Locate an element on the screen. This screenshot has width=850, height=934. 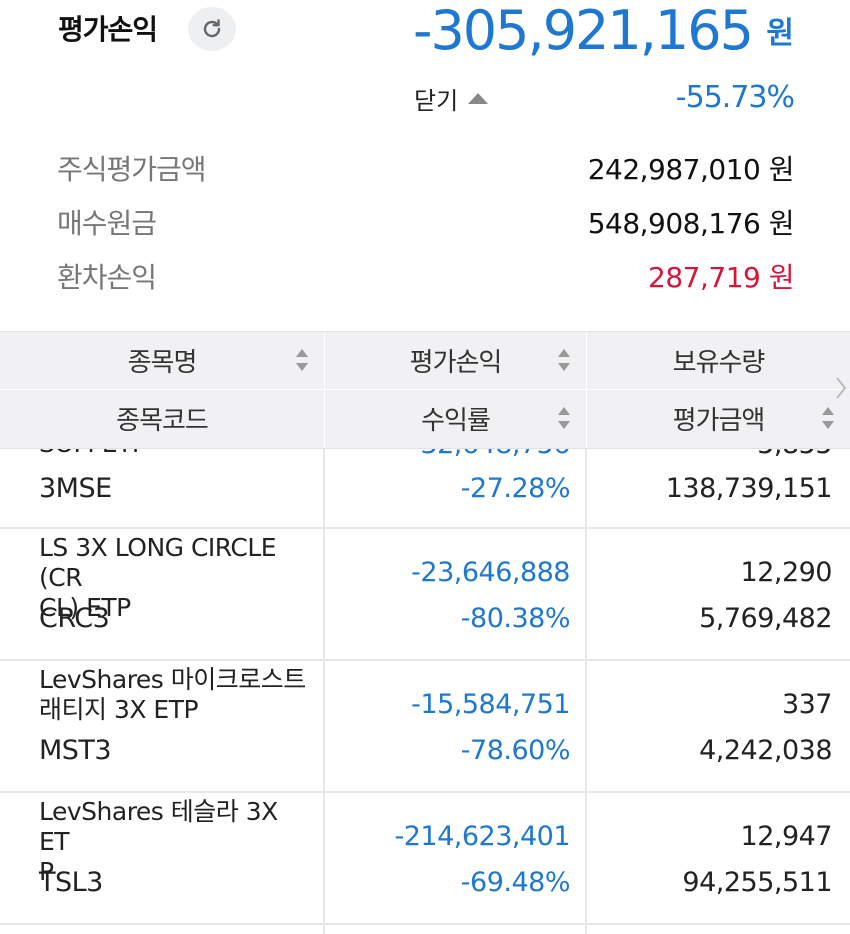
header-code: 종목코드 is located at coordinates (162, 418).